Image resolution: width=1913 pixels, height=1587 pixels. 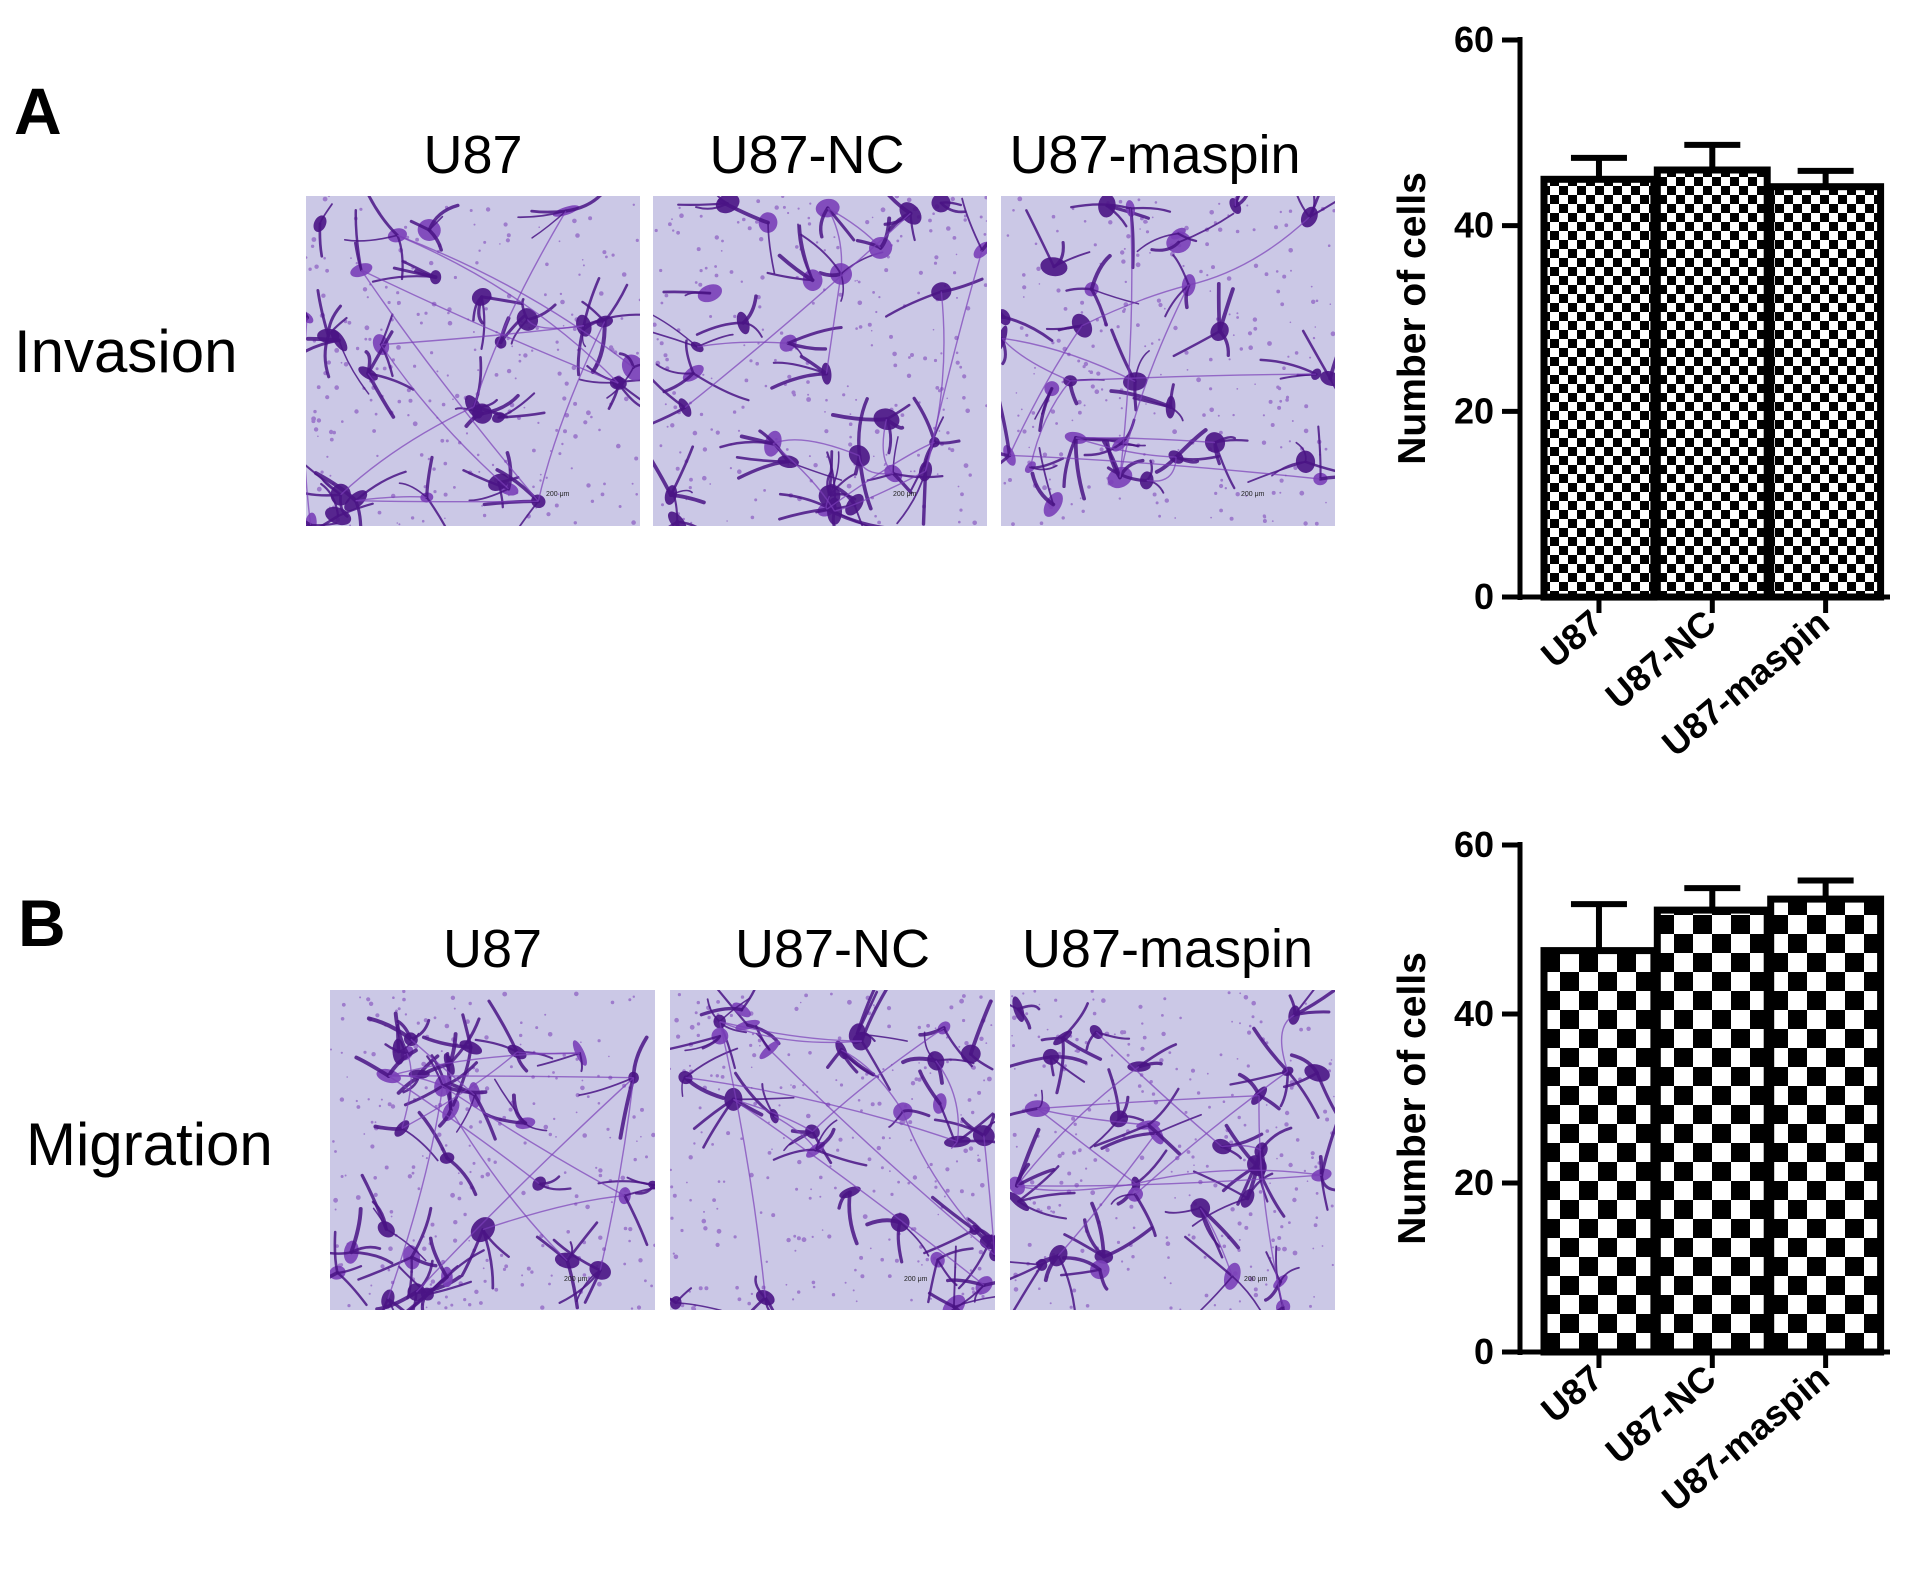 What do you see at coordinates (38, 111) in the screenshot?
I see `panel-letter-a: A` at bounding box center [38, 111].